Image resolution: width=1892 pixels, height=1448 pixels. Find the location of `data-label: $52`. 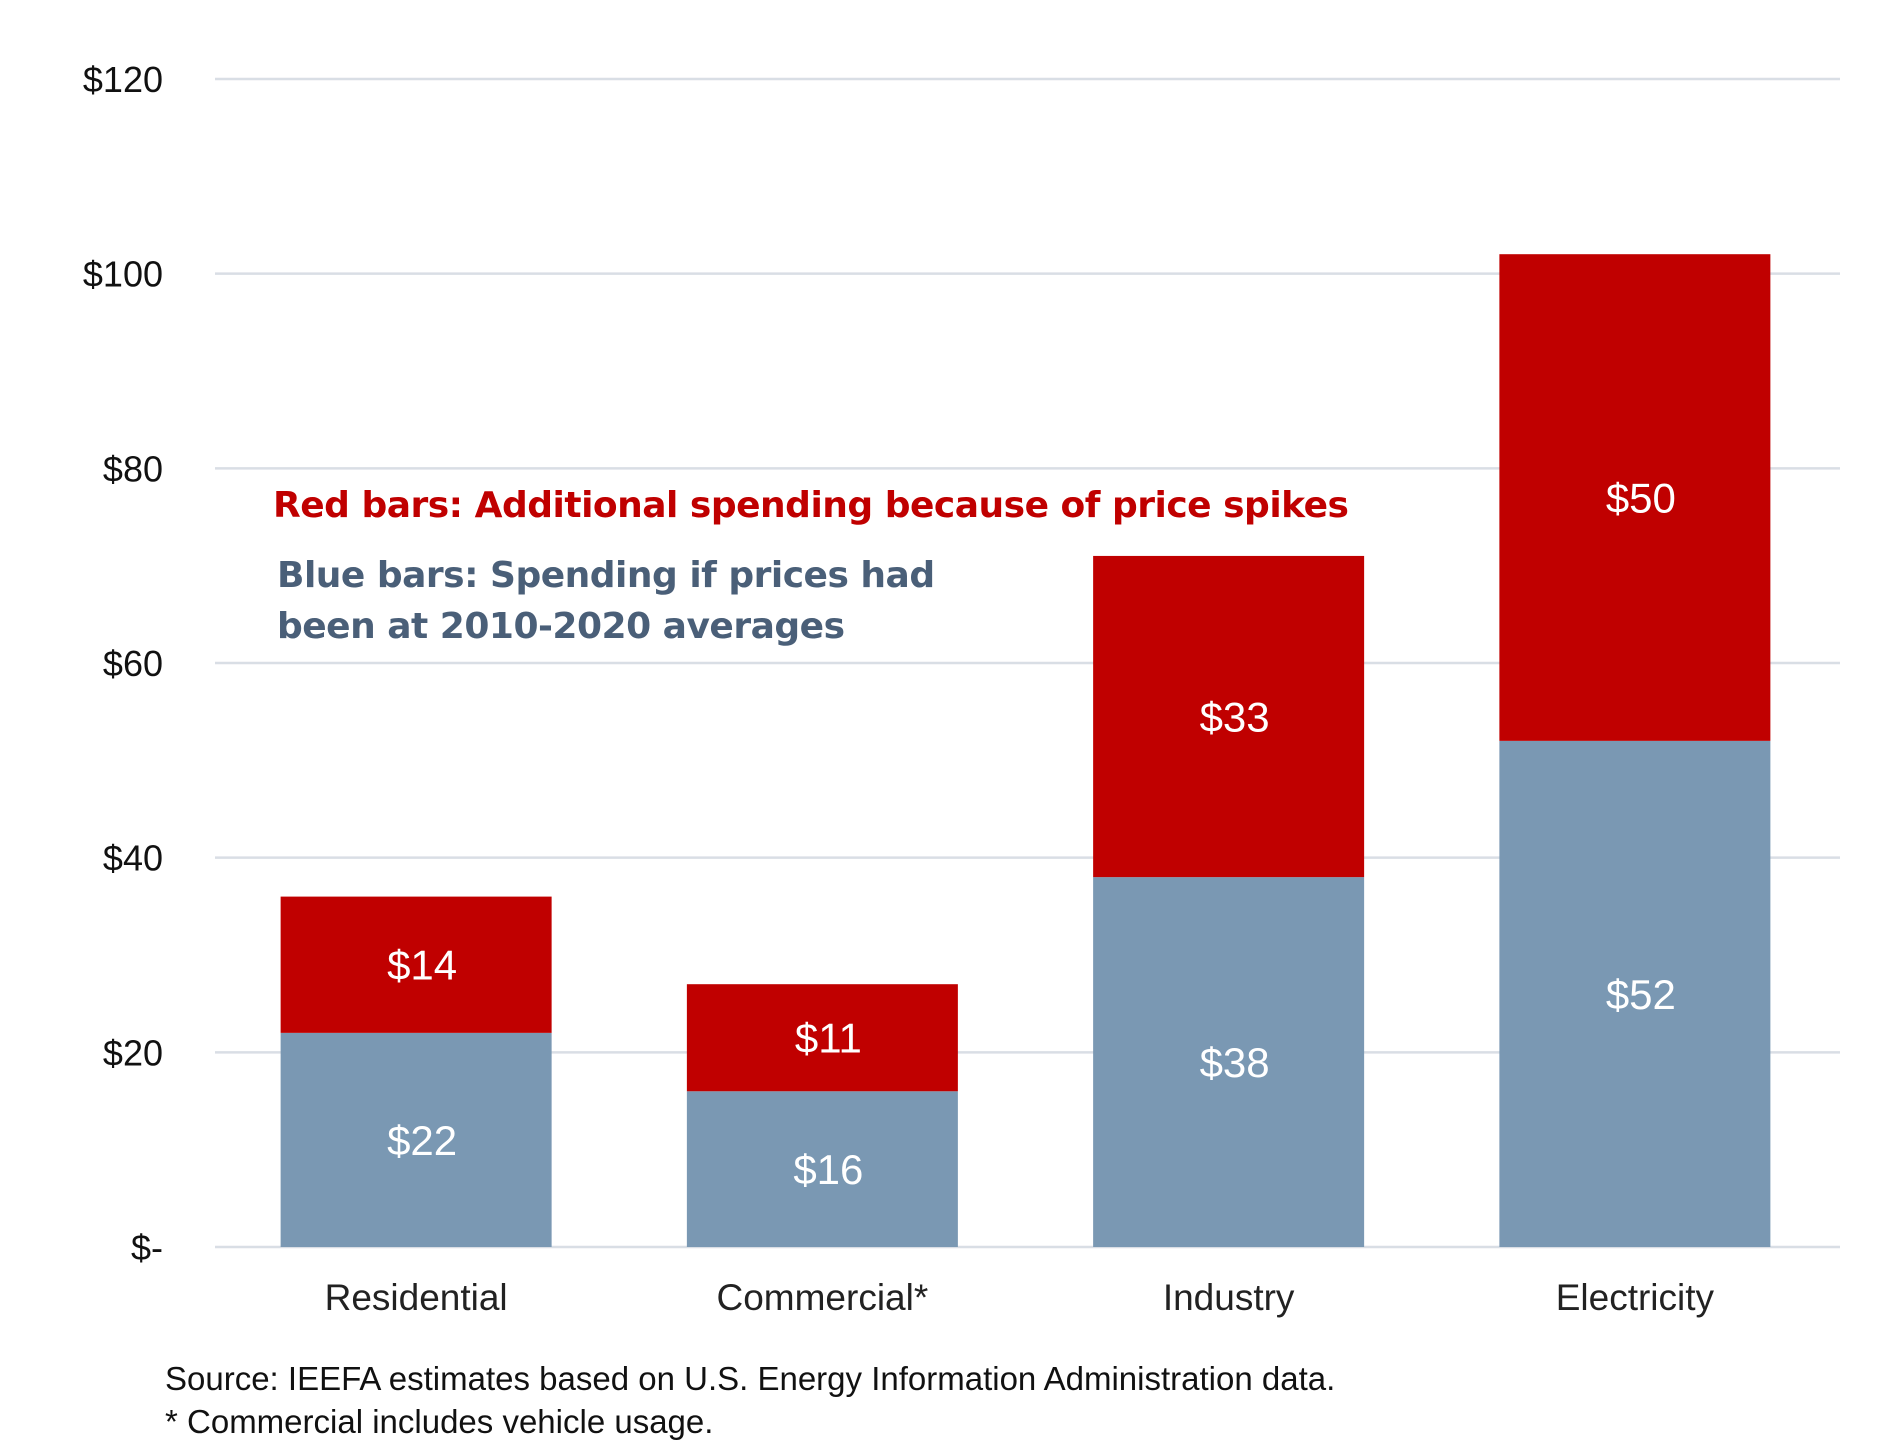

data-label: $52 is located at coordinates (1641, 994).